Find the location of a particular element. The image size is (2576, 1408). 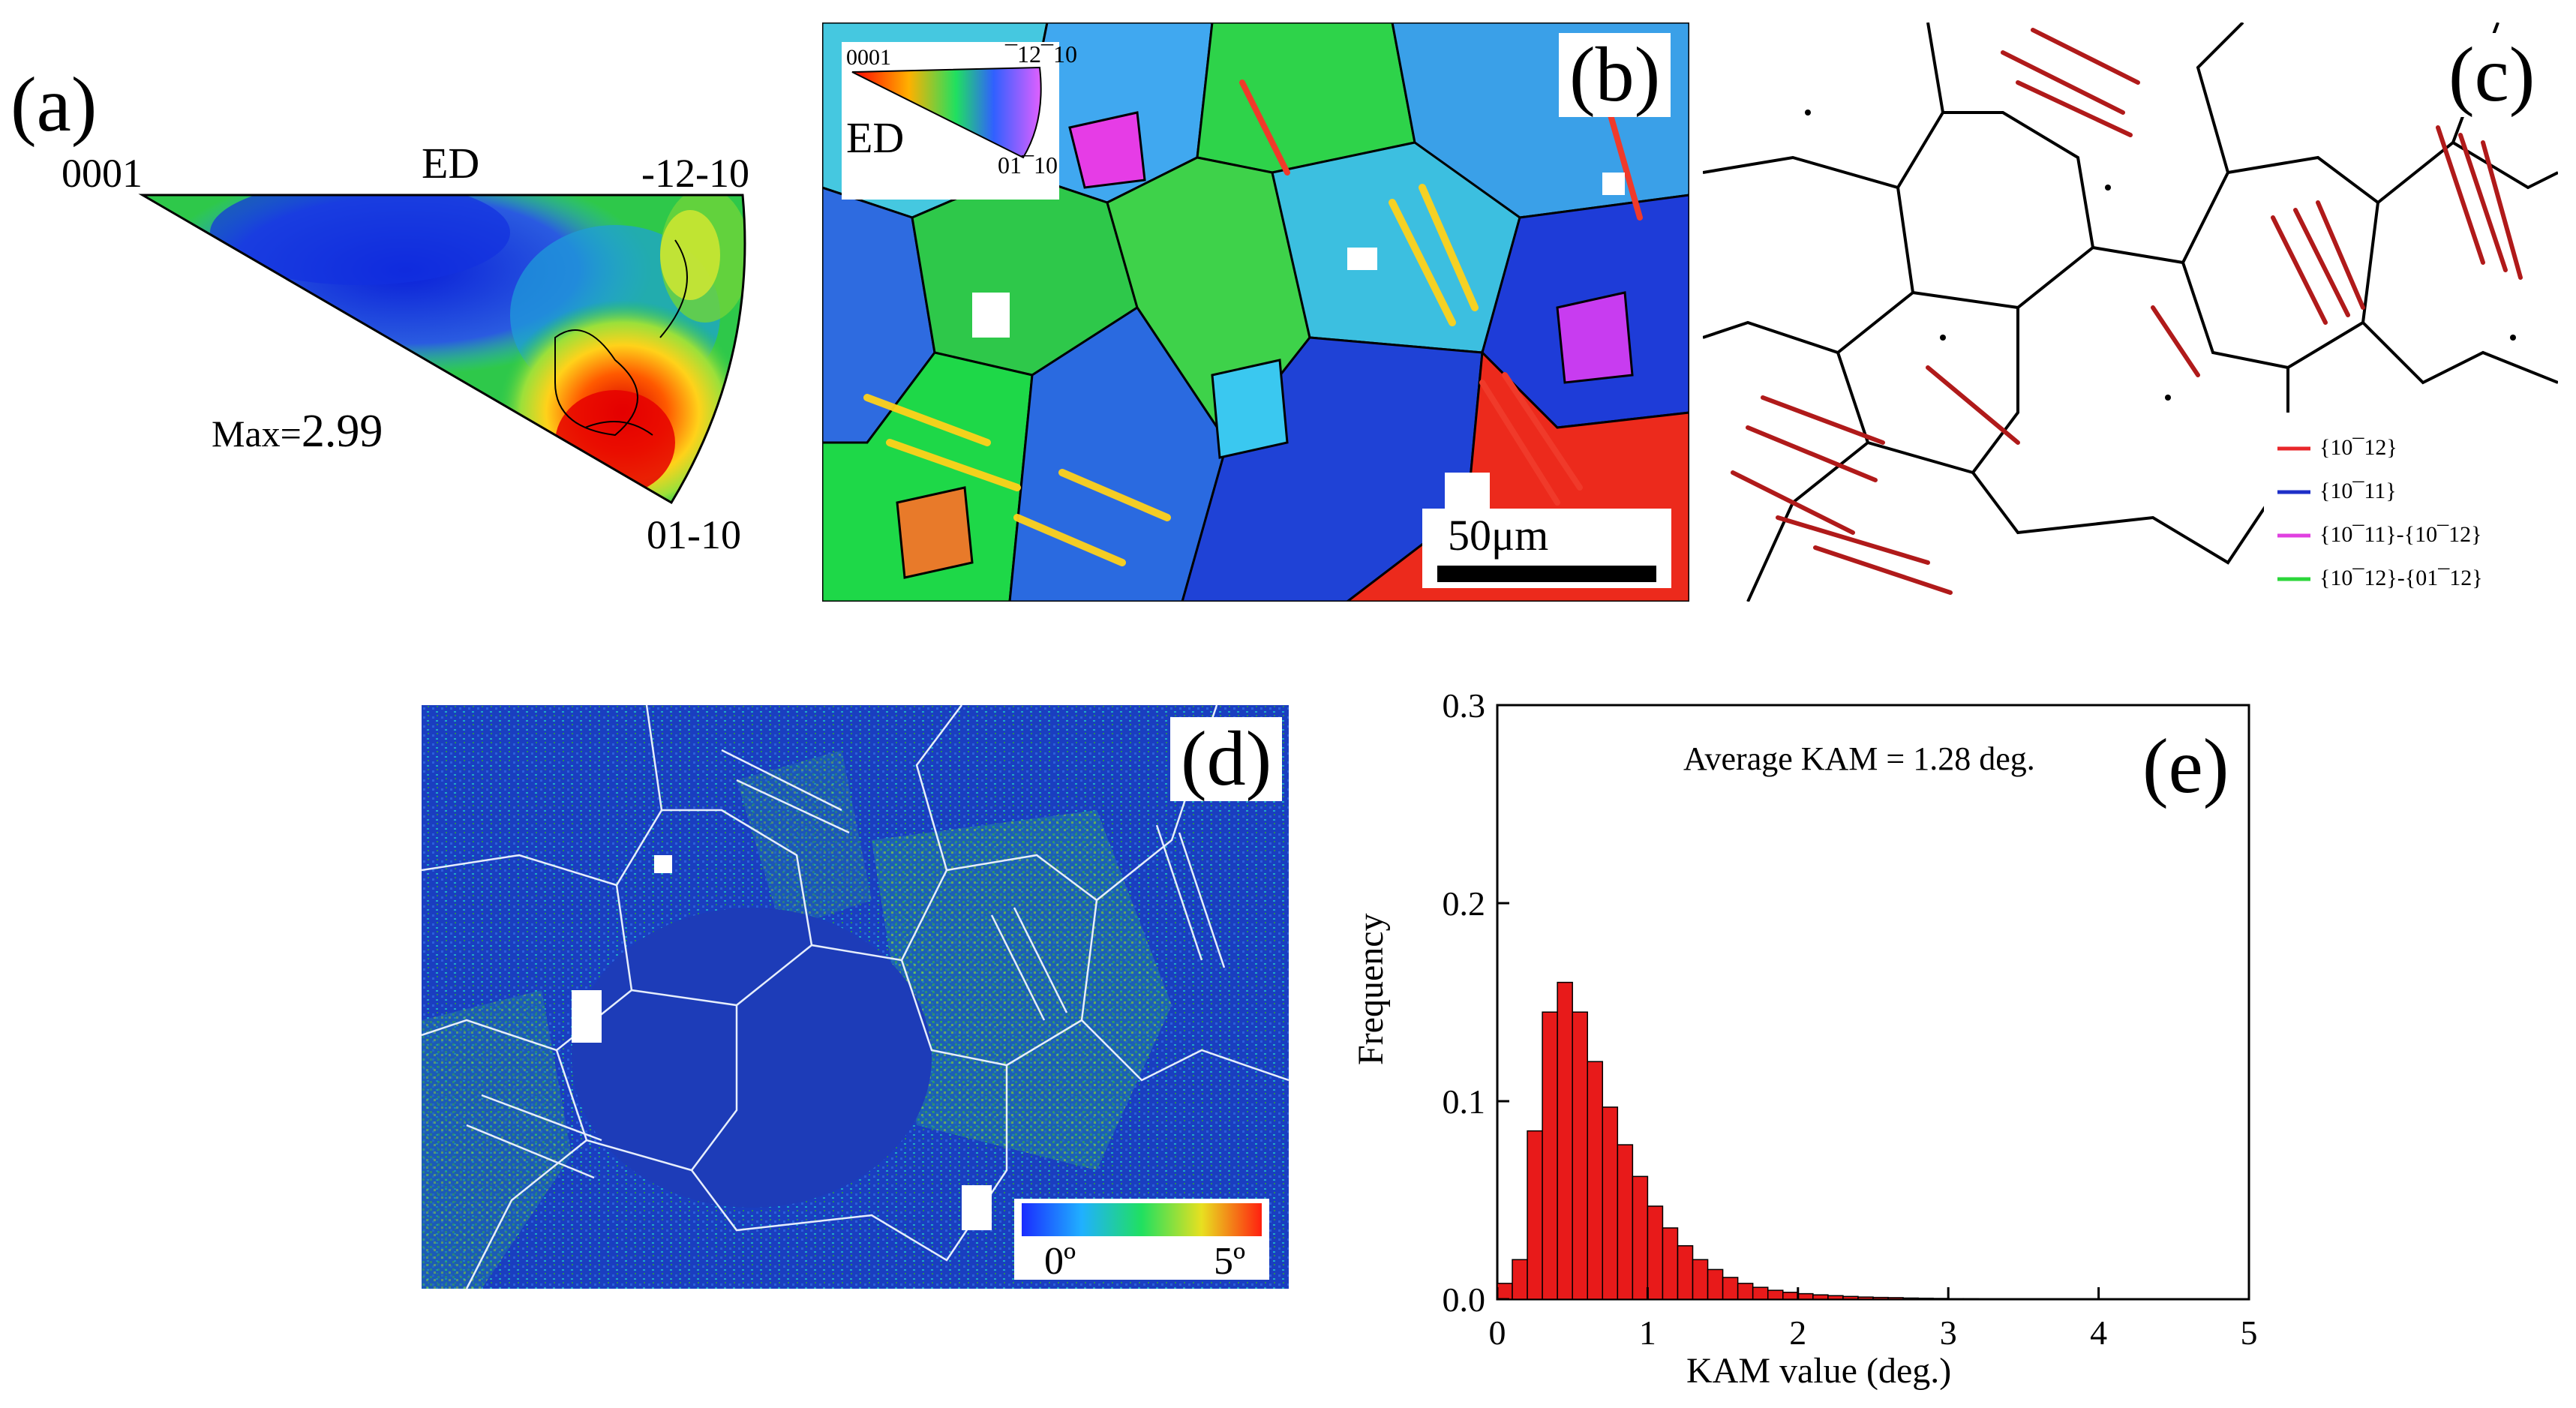

y-tick-label: 0.3 is located at coordinates (1464, 705).